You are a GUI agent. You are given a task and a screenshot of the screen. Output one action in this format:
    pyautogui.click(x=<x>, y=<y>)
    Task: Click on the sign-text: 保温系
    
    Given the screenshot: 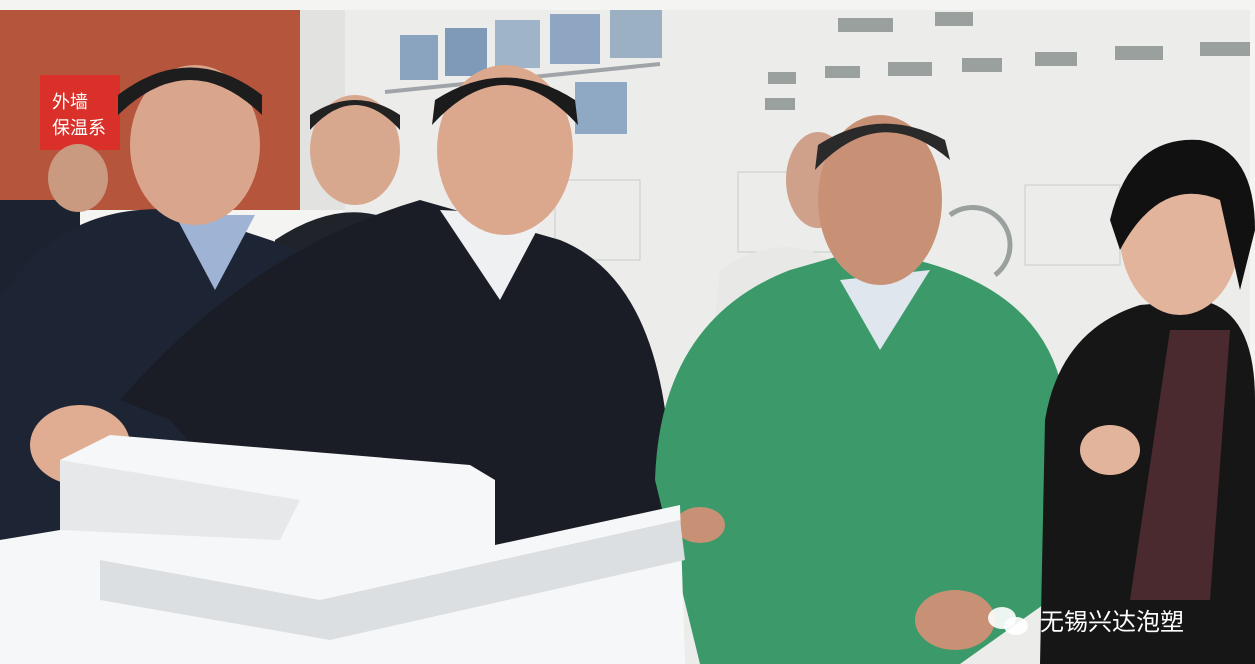 What is the action you would take?
    pyautogui.click(x=79, y=128)
    